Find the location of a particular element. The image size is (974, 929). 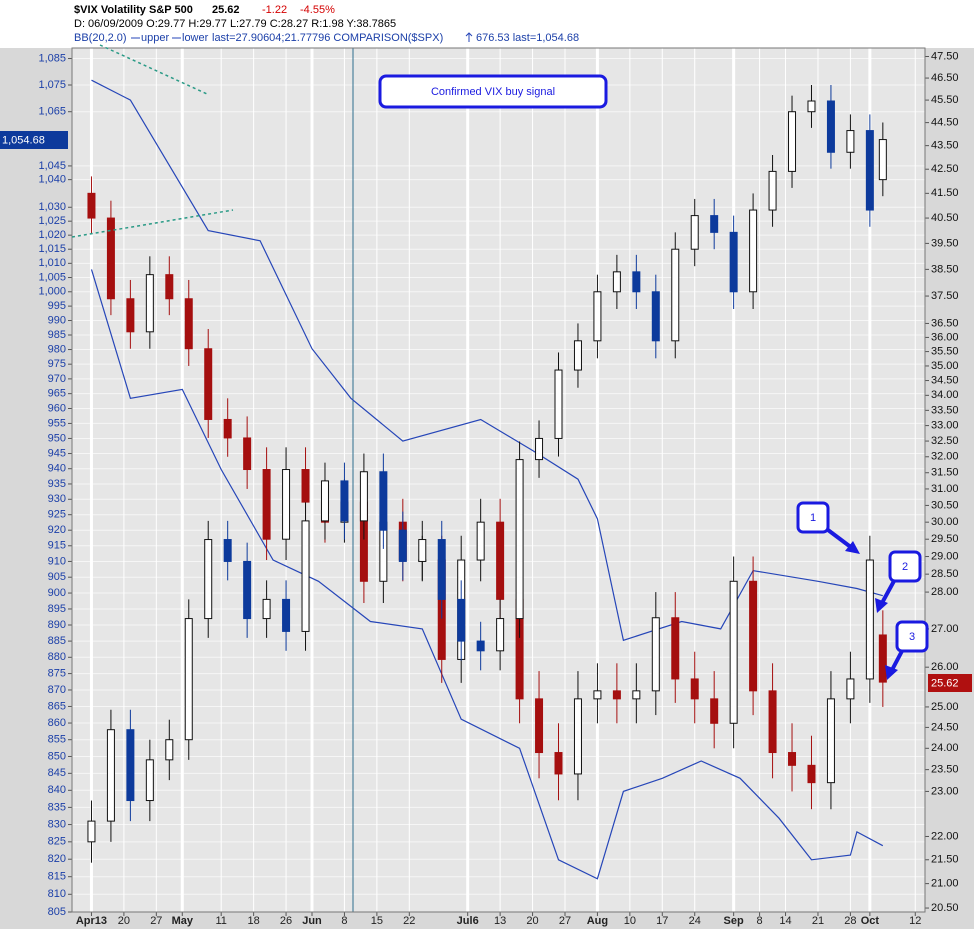

y-tick-label: 28.50 is located at coordinates (945, 574).